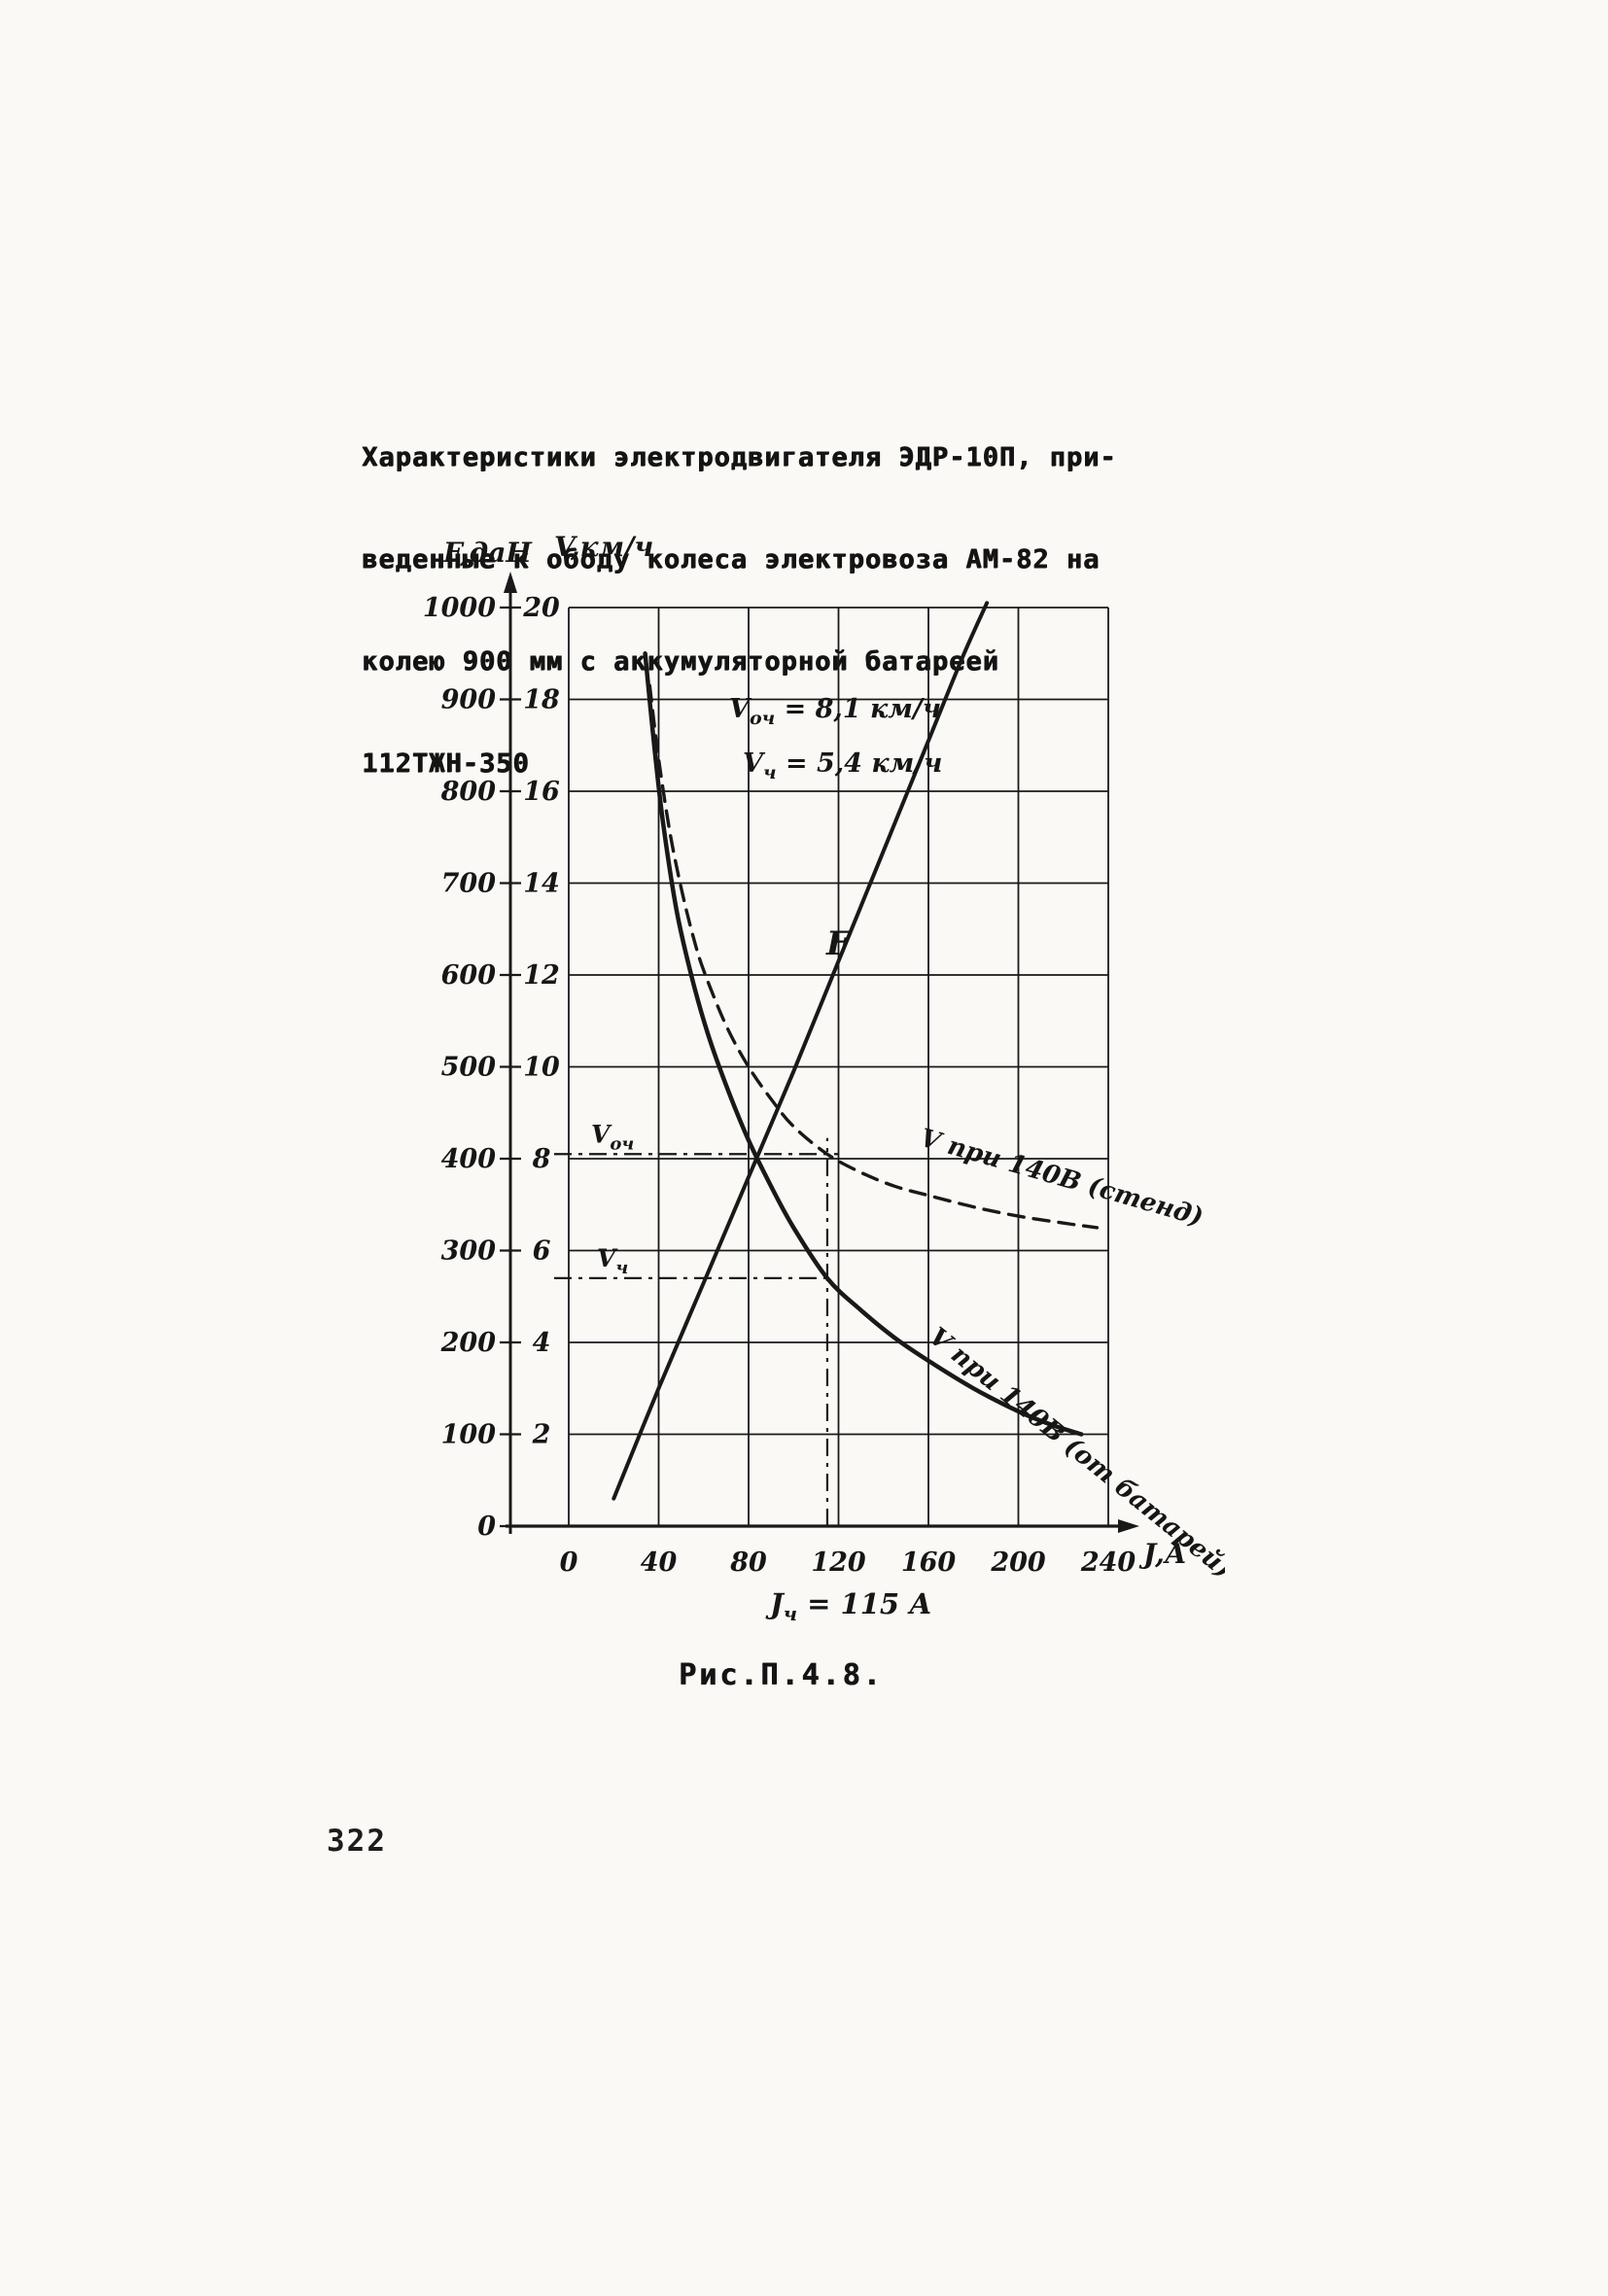 This screenshot has width=1608, height=2296. Describe the element at coordinates (541, 975) in the screenshot. I see `svg-text: 12` at that location.